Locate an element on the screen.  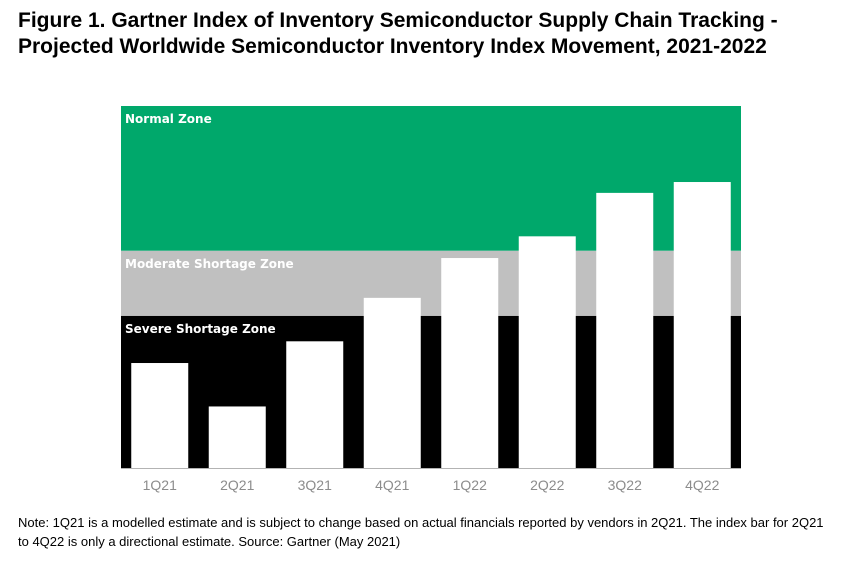
x-tick-3q22: 3Q22 is located at coordinates (625, 485).